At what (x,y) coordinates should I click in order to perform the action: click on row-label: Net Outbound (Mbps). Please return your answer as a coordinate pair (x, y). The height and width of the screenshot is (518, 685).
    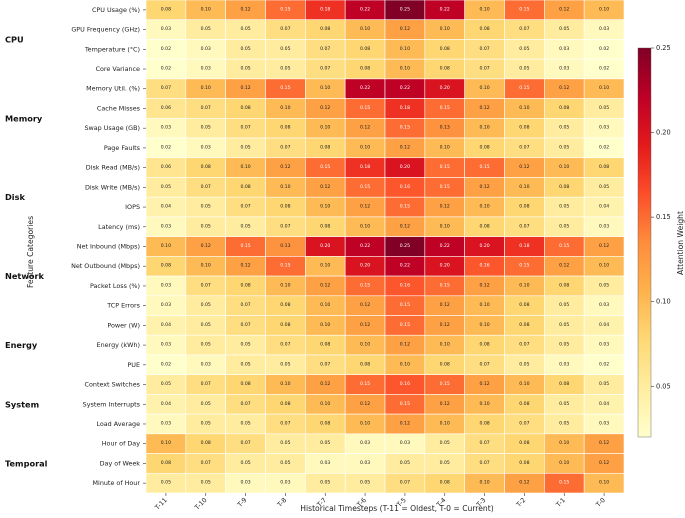
    Looking at the image, I should click on (105, 266).